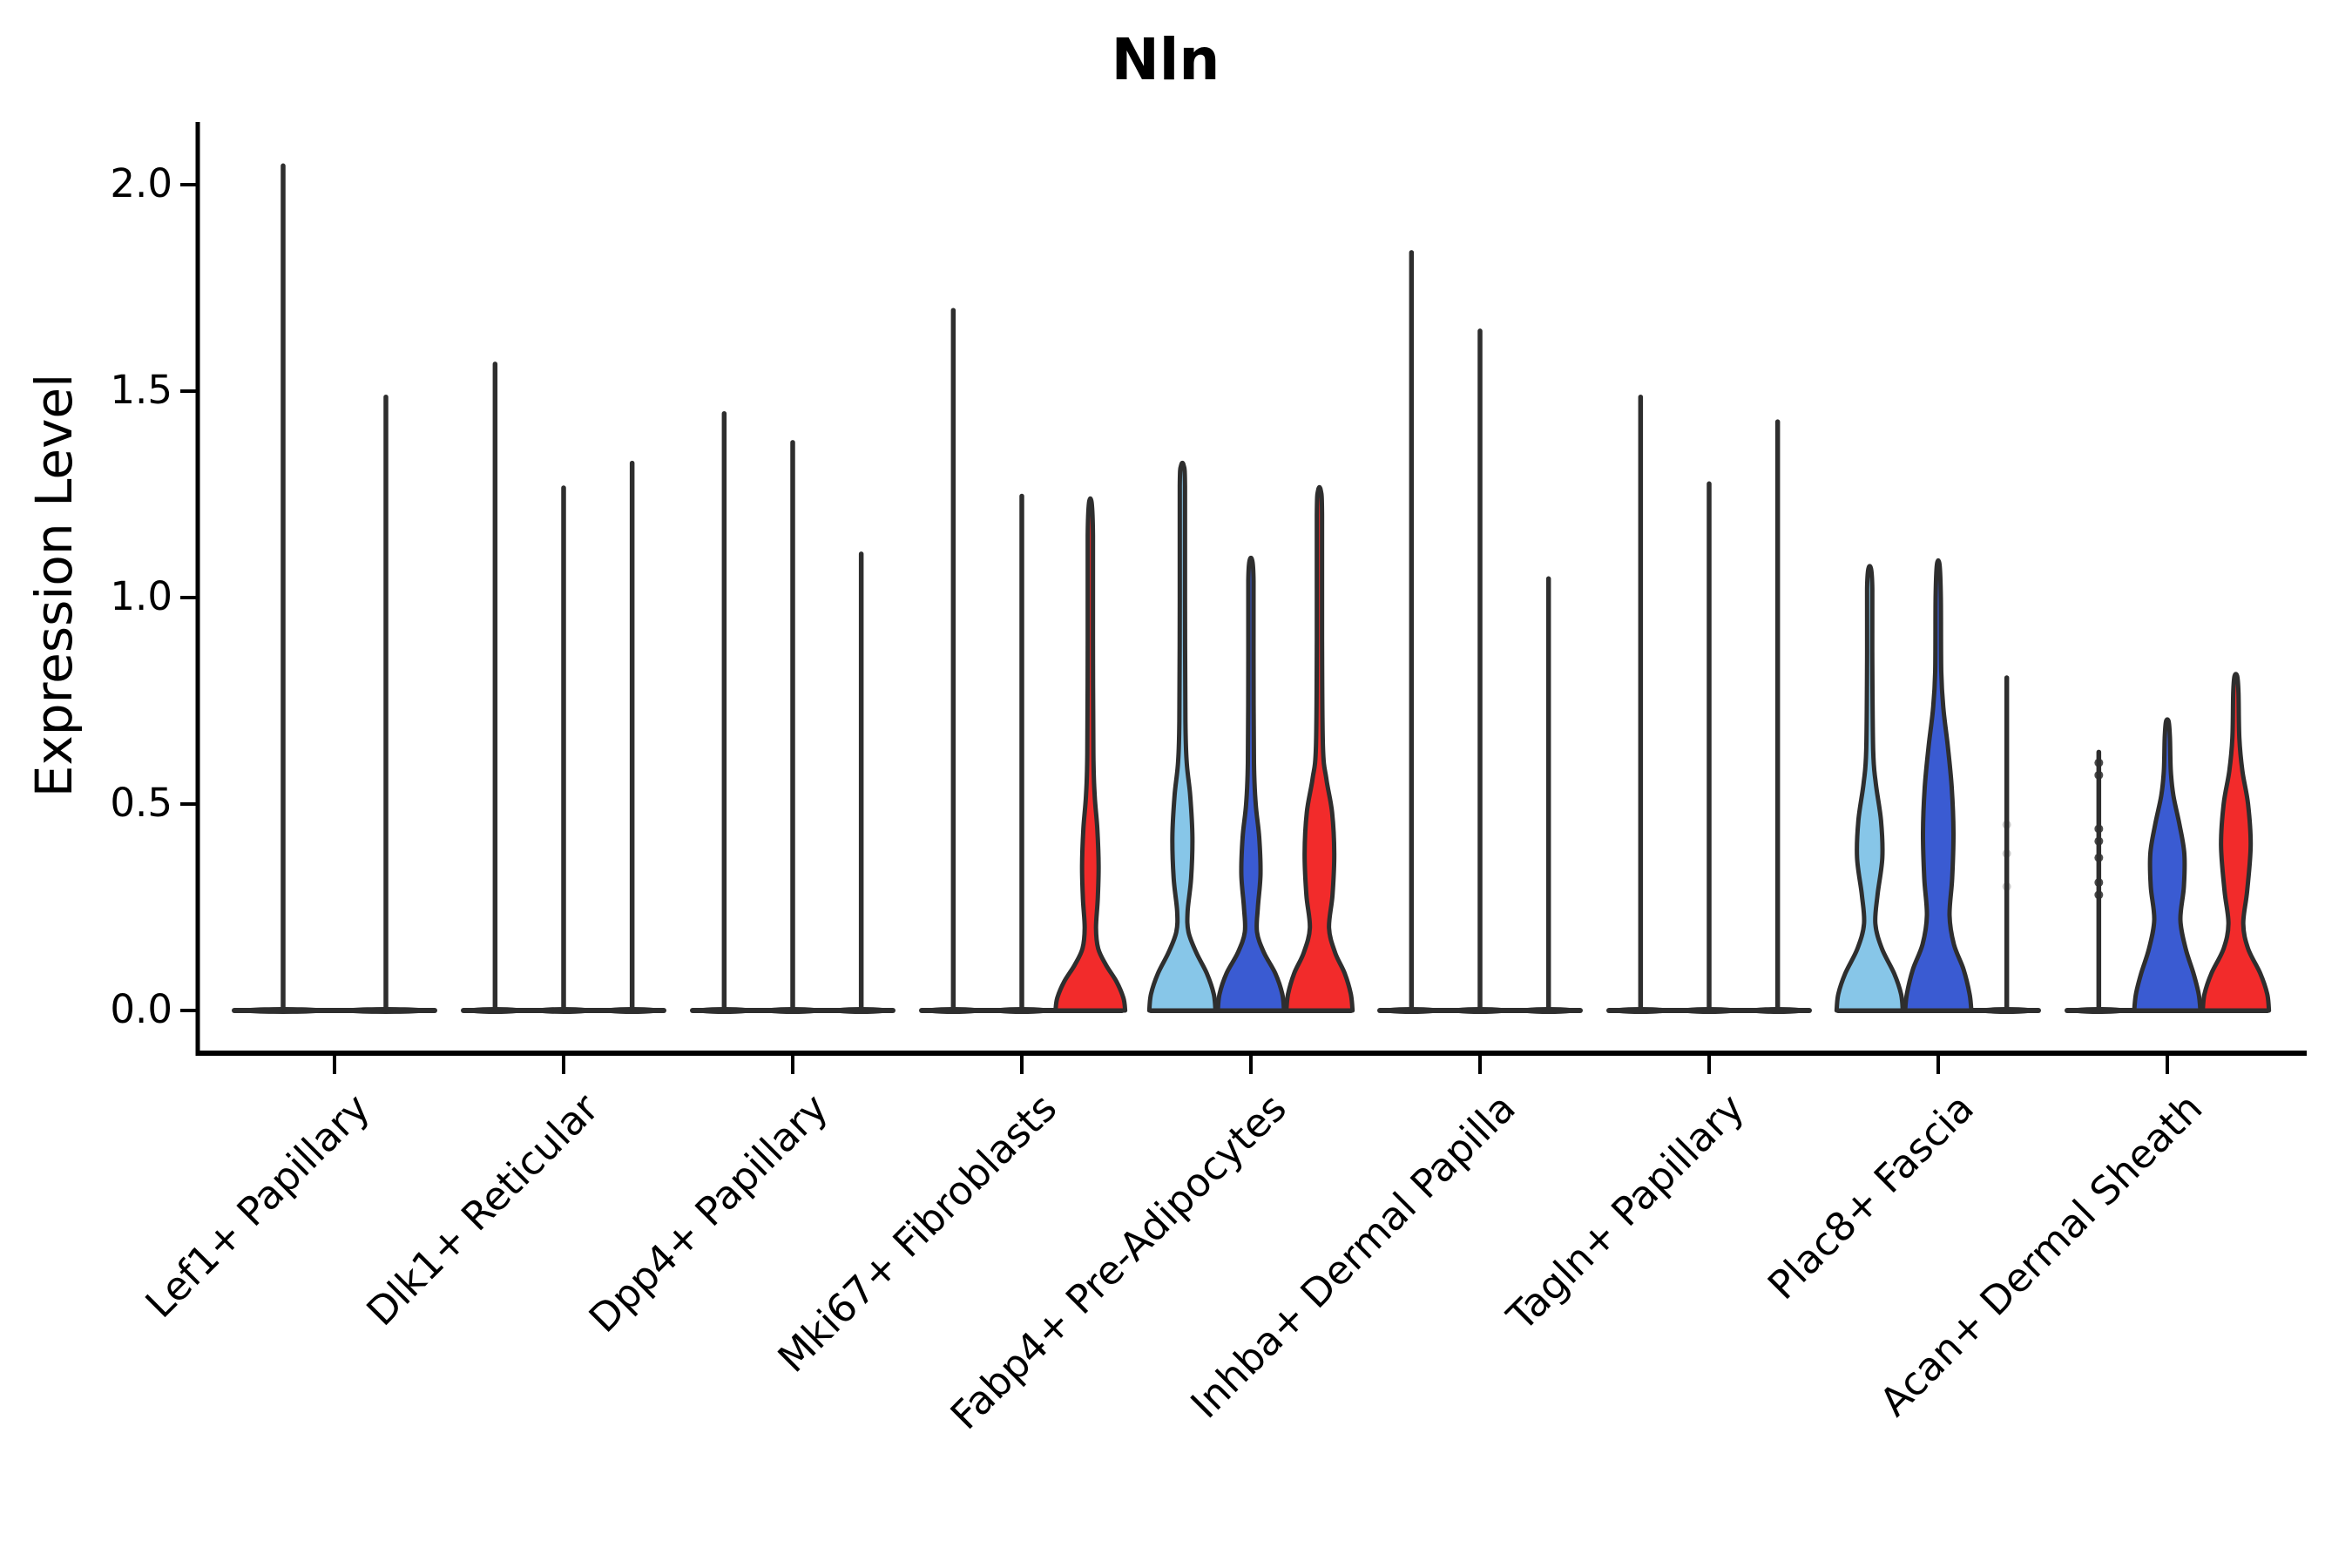 This screenshot has width=2352, height=1568. Describe the element at coordinates (141, 390) in the screenshot. I see `y-tick-label: 1.5` at that location.